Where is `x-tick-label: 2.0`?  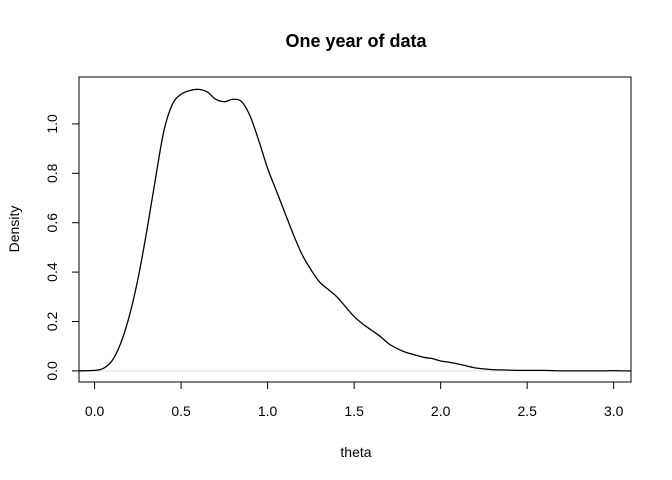 x-tick-label: 2.0 is located at coordinates (441, 411).